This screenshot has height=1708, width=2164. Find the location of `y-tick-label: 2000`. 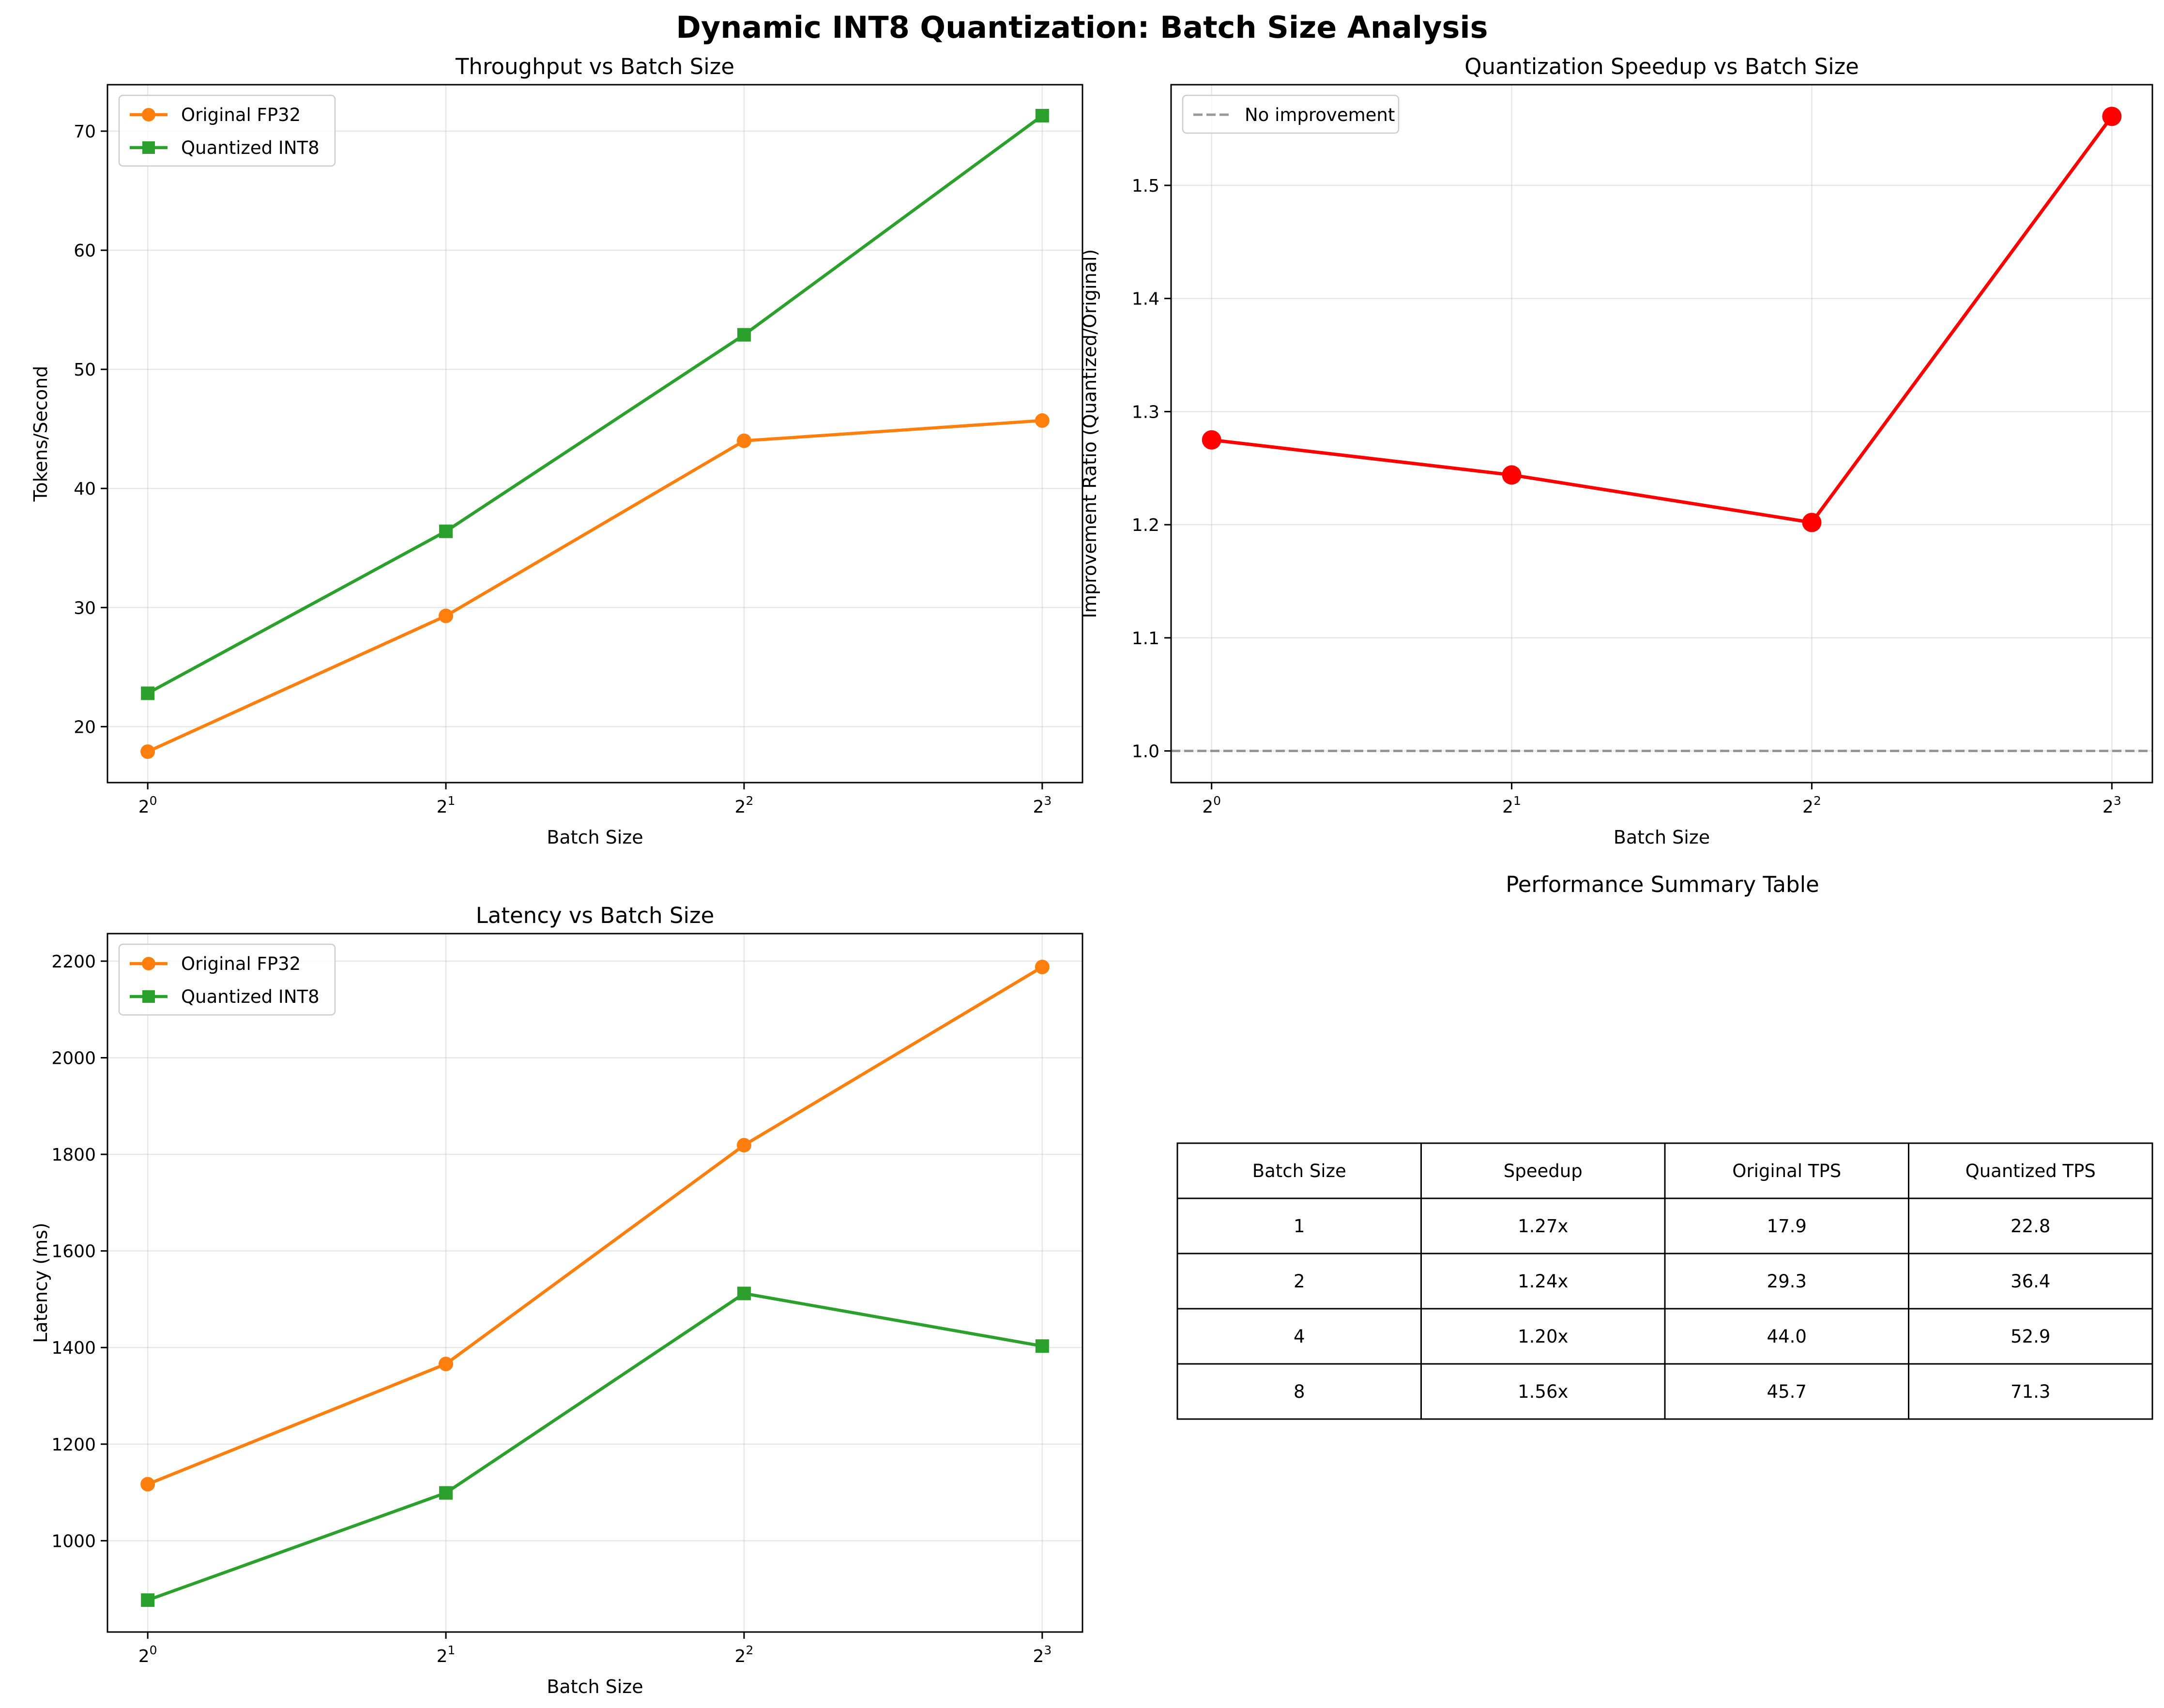

y-tick-label: 2000 is located at coordinates (73, 1058).